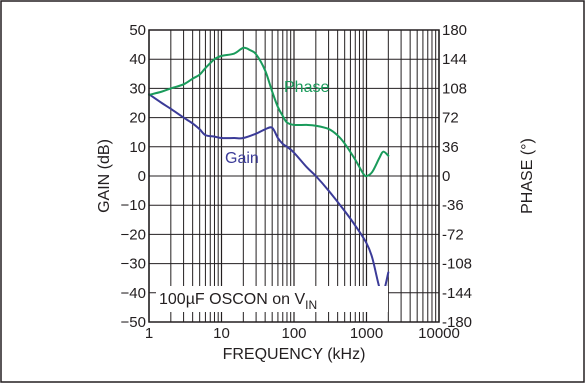 The width and height of the screenshot is (585, 388). I want to click on left-tick-label: −50, so click(133, 322).